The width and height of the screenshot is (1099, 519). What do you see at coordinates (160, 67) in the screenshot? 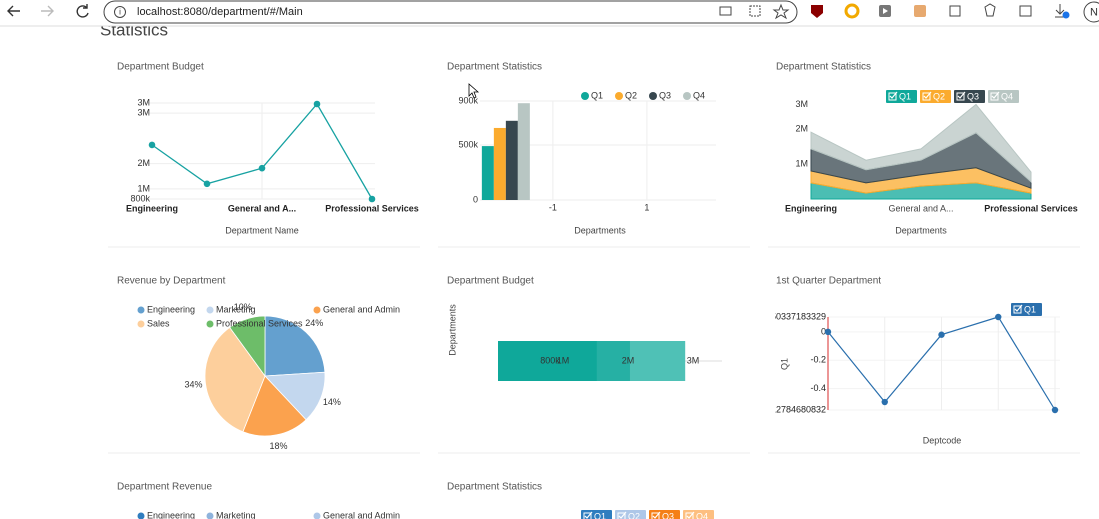
I see `panel-title: Department Budget` at bounding box center [160, 67].